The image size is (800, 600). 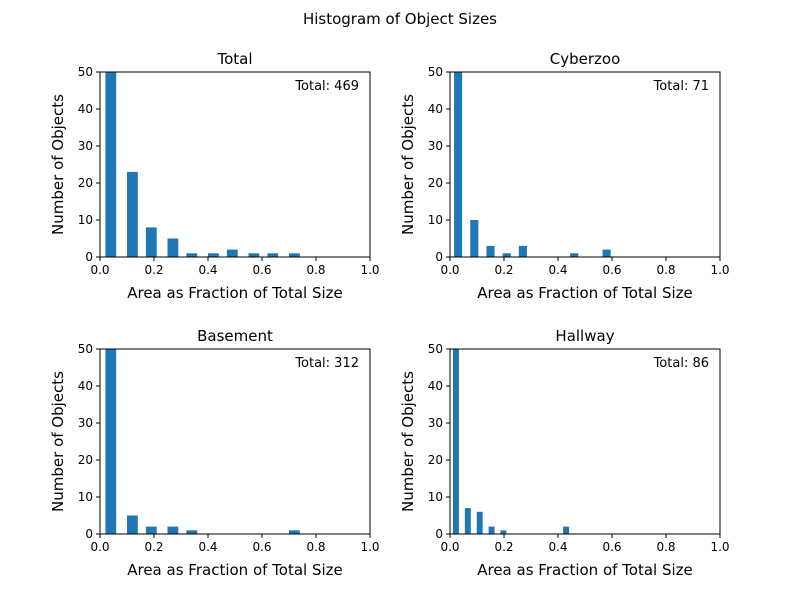 What do you see at coordinates (681, 86) in the screenshot?
I see `total-annotation: Total: 71` at bounding box center [681, 86].